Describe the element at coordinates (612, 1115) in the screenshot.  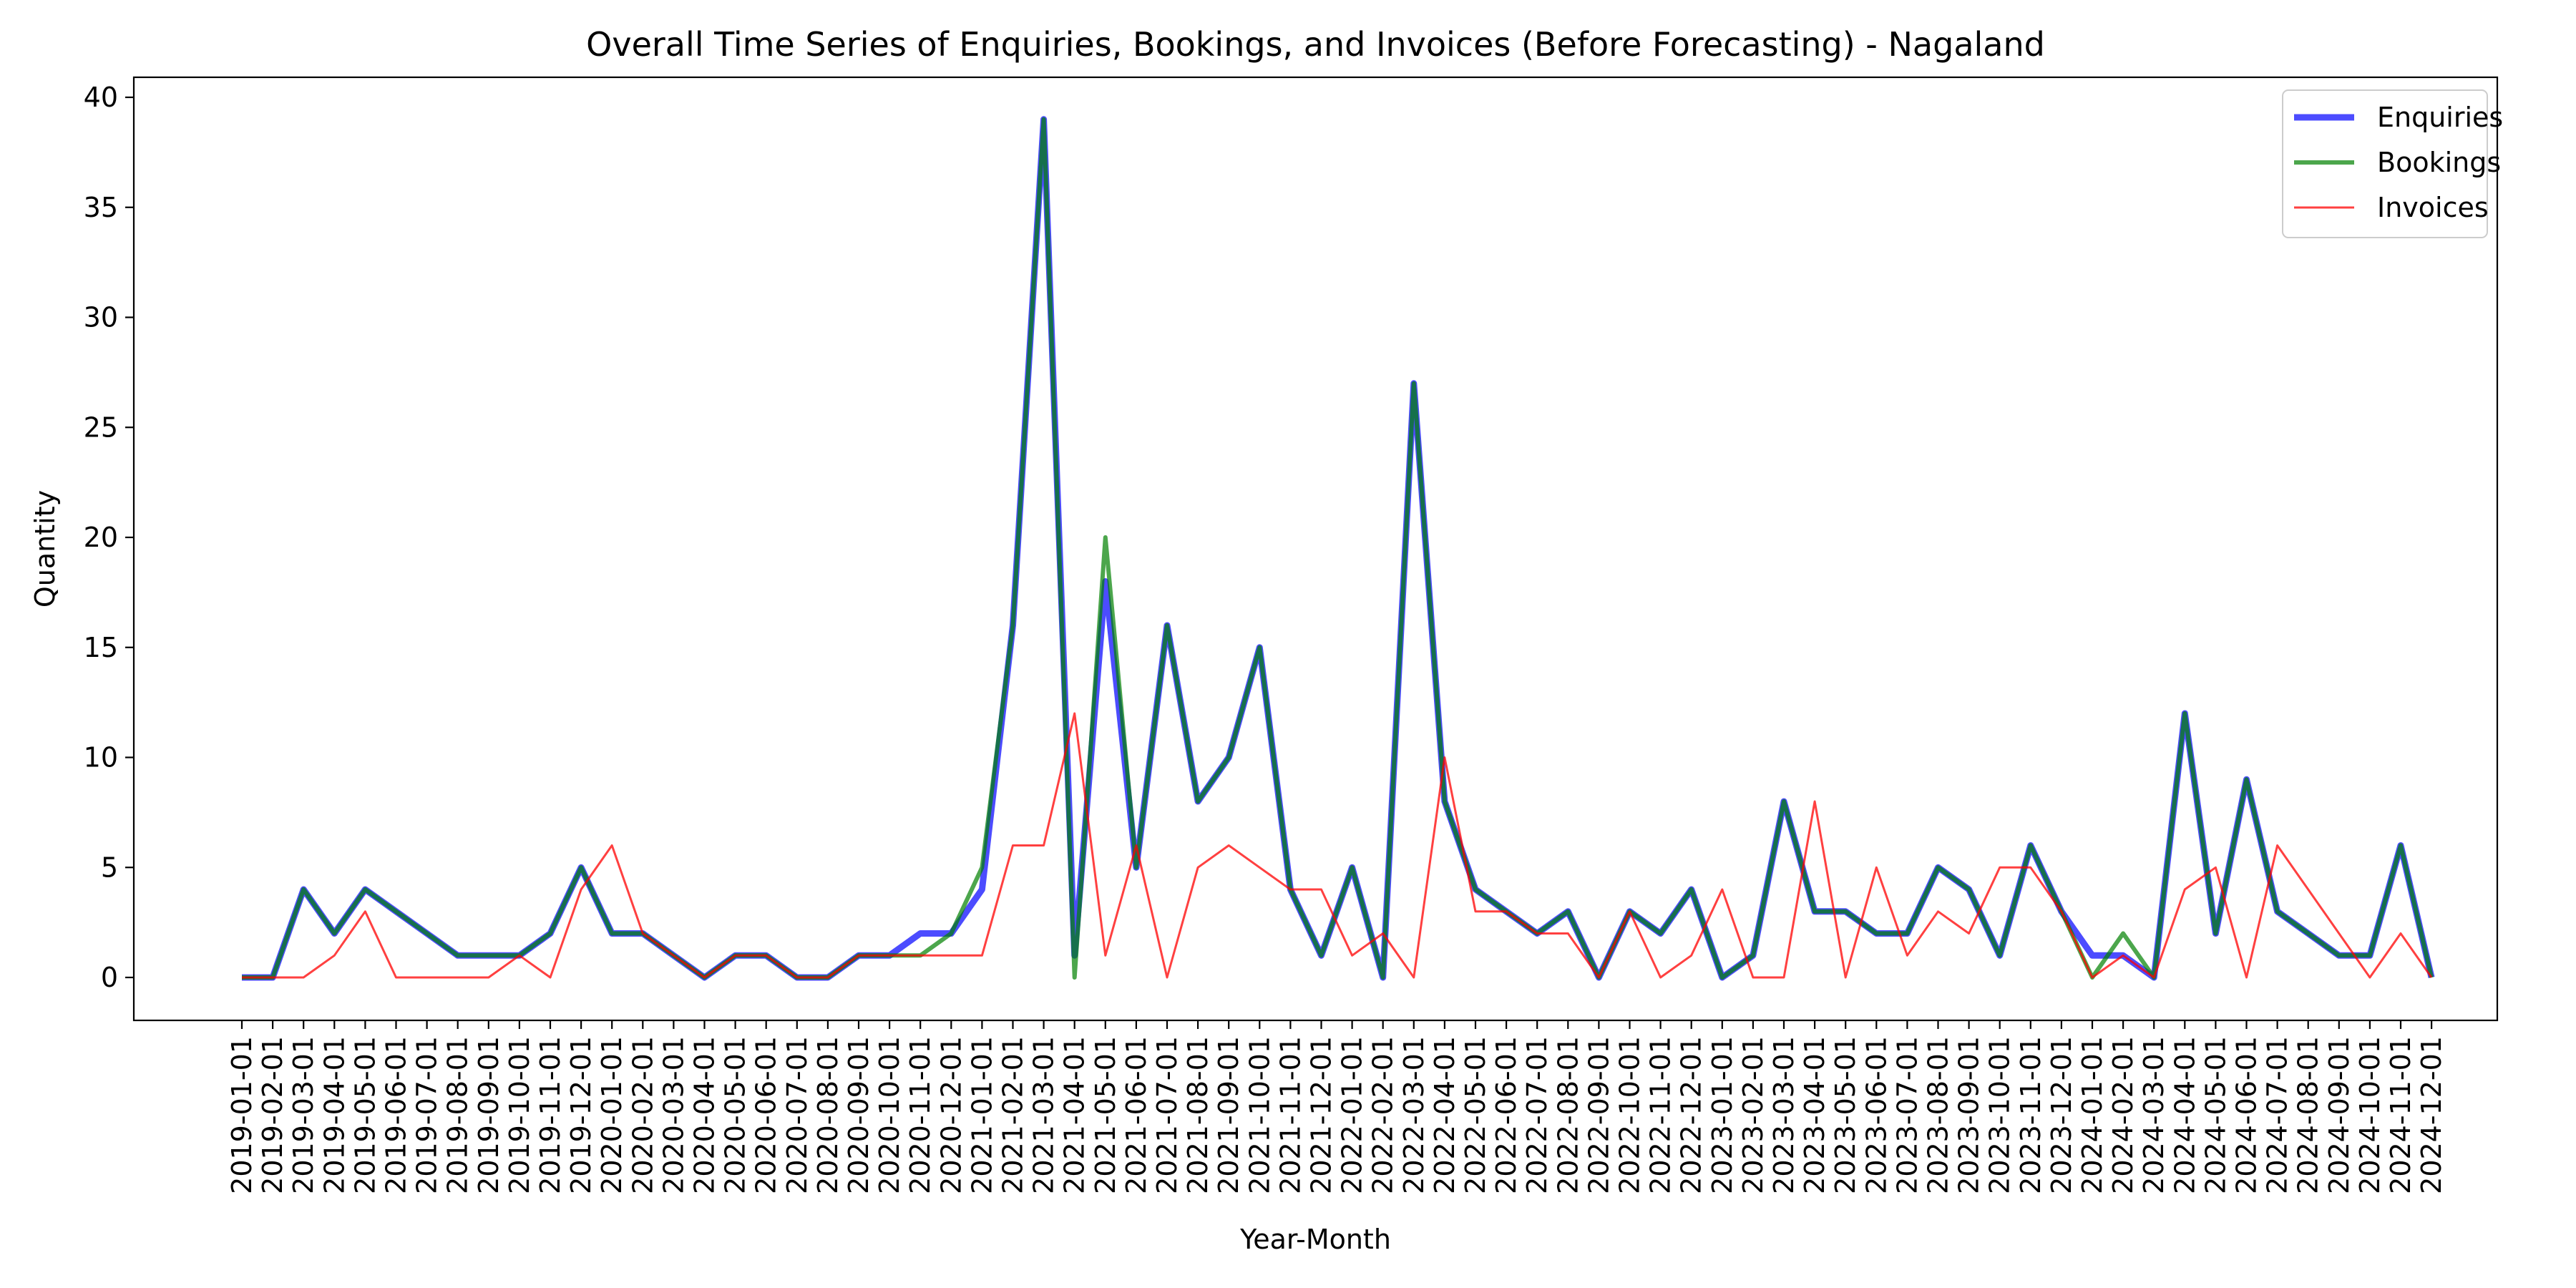
I see `x-tick-label: 2020-01-01` at that location.